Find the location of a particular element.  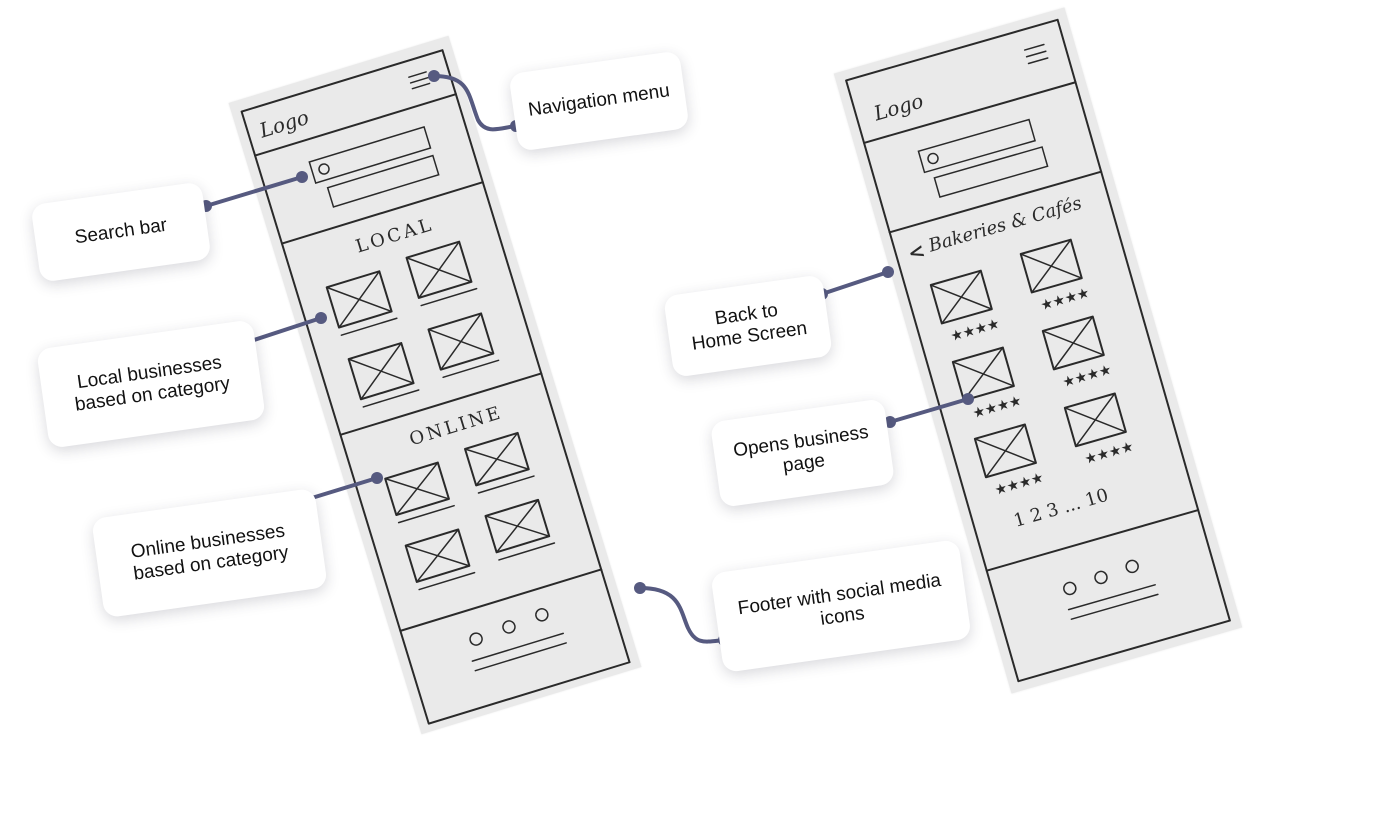

callout-navigation-menu: Navigation menu is located at coordinates (599, 101).